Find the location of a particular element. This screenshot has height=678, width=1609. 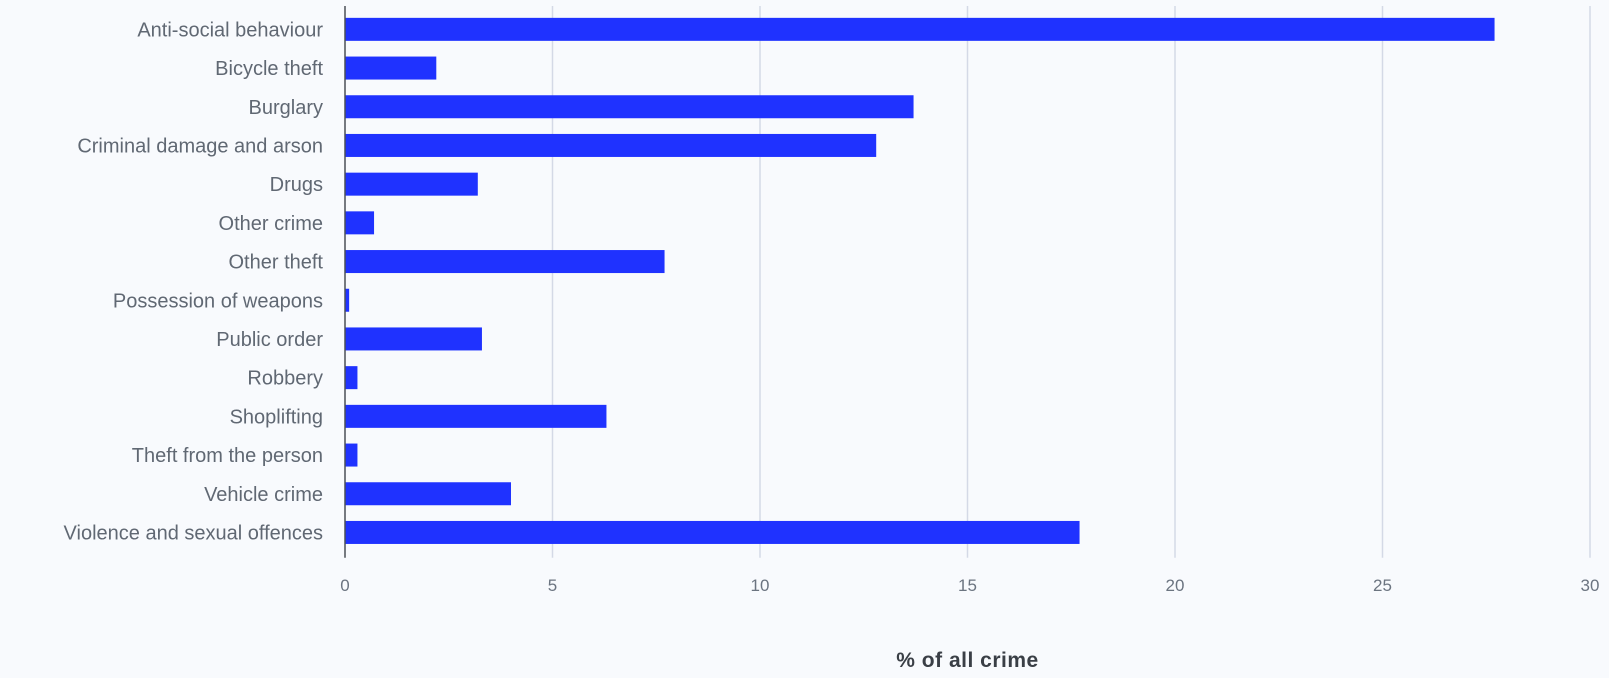

x-tick-labels: 0 5 10 15 20 25 30 is located at coordinates (969, 585).